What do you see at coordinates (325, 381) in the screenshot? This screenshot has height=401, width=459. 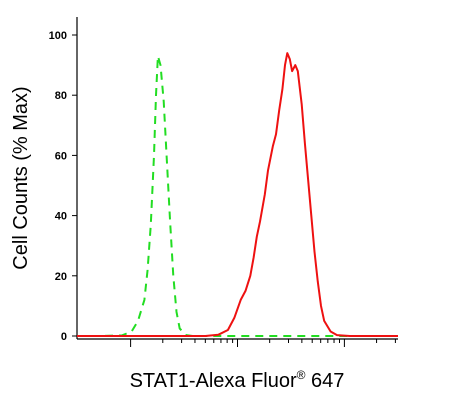 I see `x-axis-title-suffix: 647` at bounding box center [325, 381].